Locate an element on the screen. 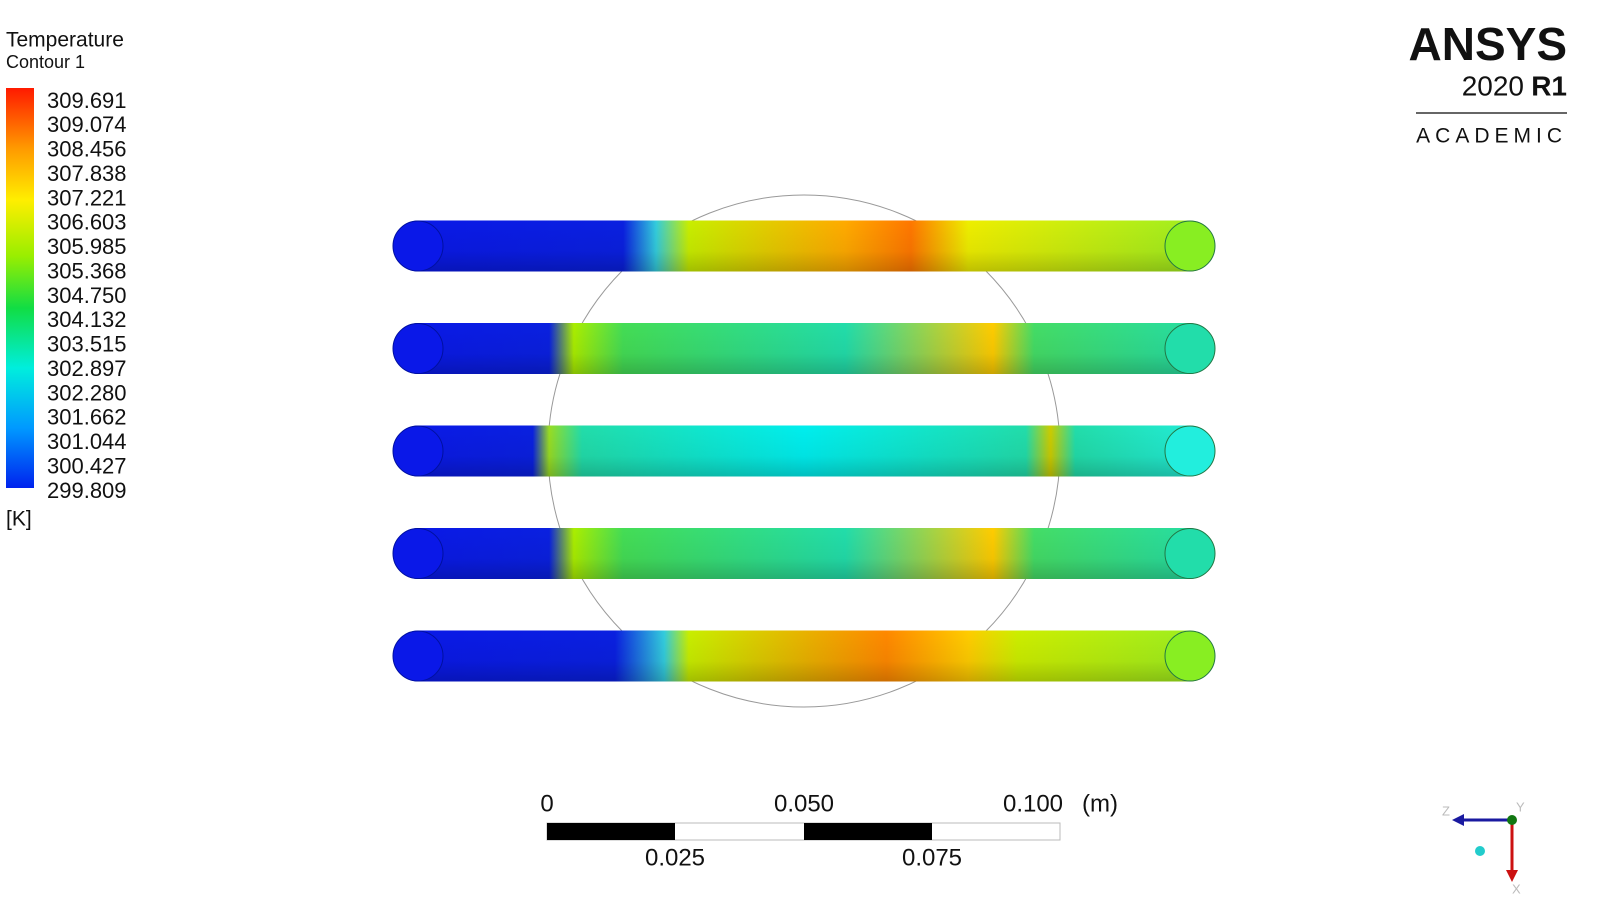 This screenshot has height=900, width=1600. legend-level: 305.985 is located at coordinates (87, 246).